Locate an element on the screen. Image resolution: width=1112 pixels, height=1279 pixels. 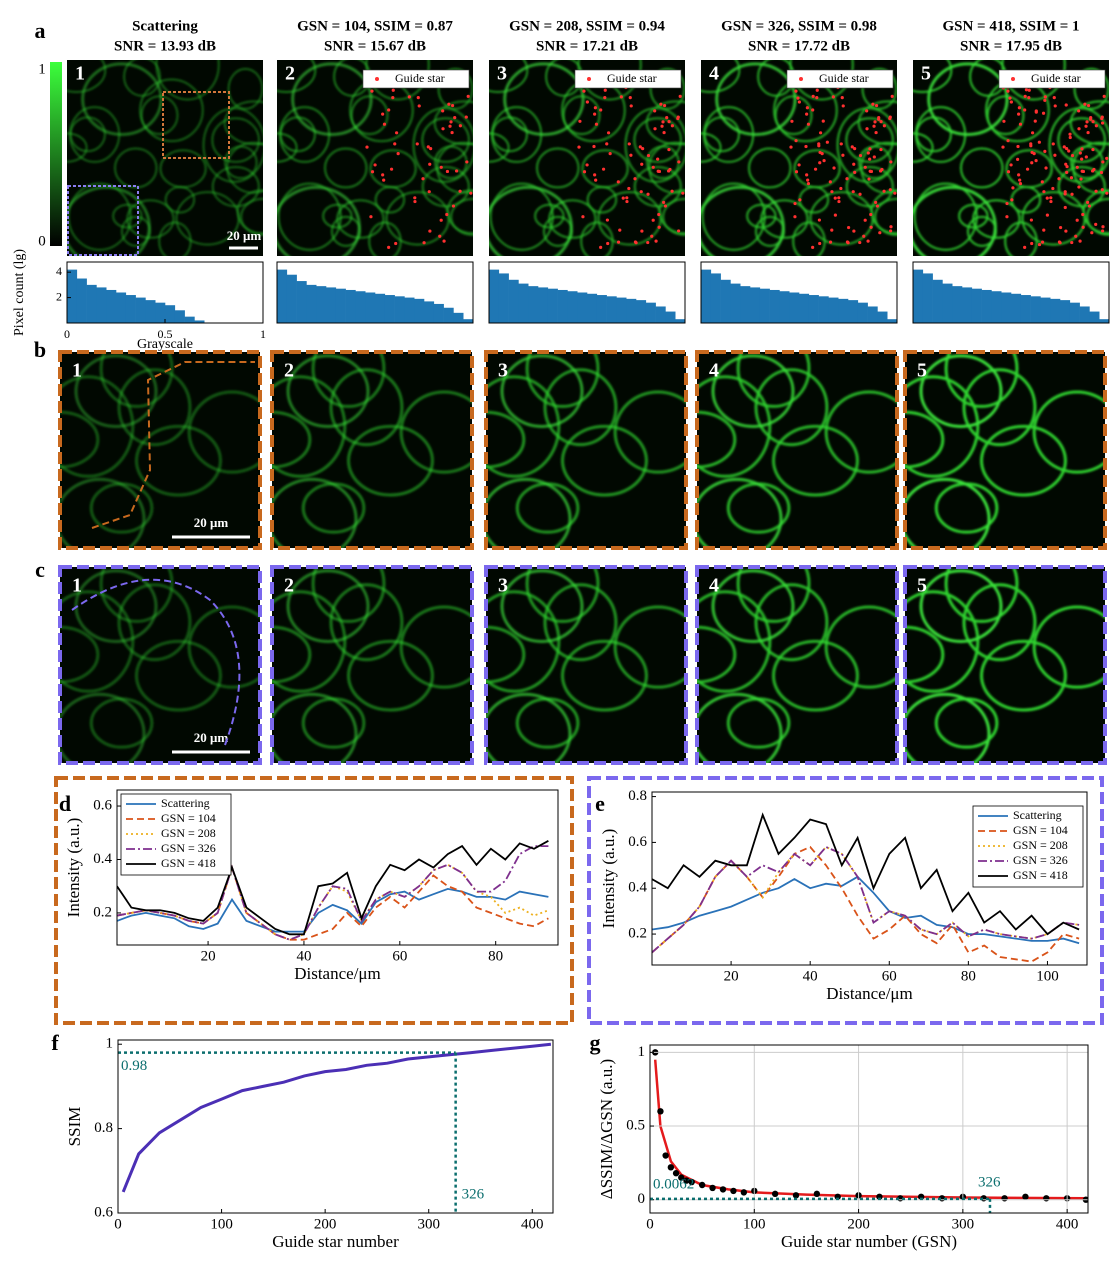
scale-bar-label: 20 μm is located at coordinates (244, 235).